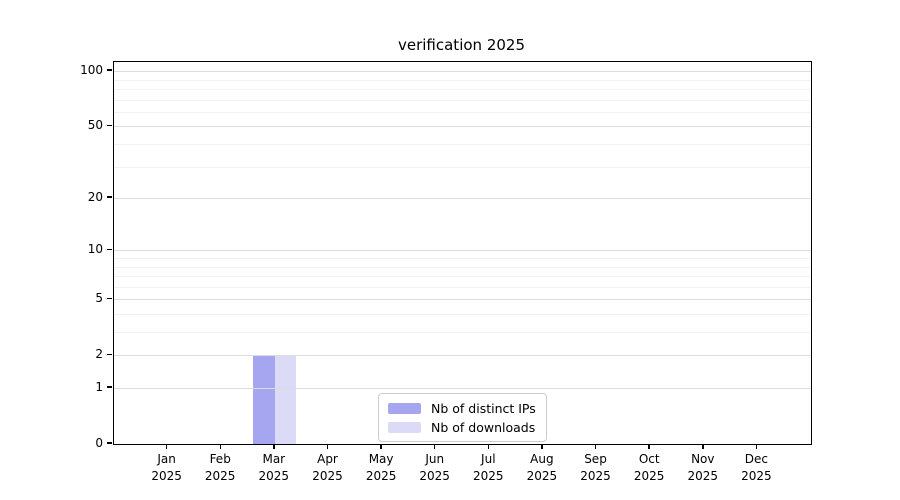 This screenshot has width=900, height=500. Describe the element at coordinates (99, 387) in the screenshot. I see `y-tick-label: 1` at that location.